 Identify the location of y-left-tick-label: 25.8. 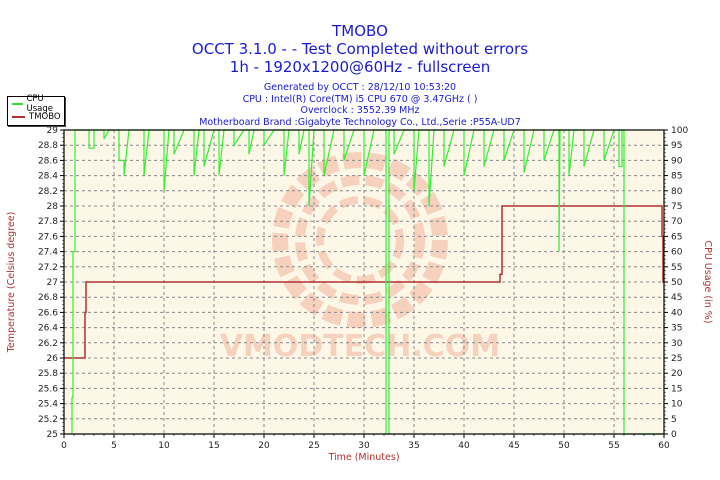
(48, 374).